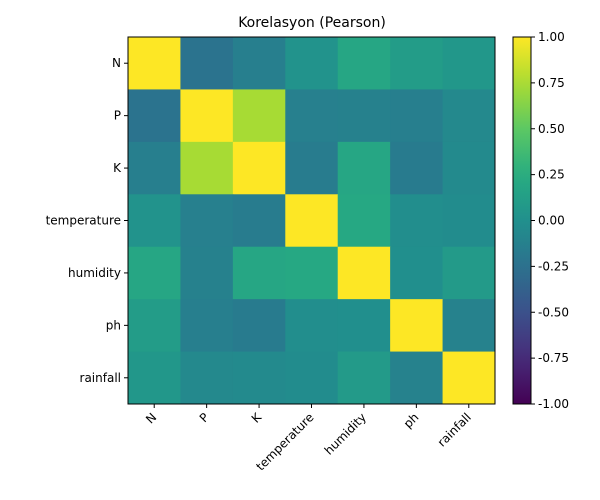  What do you see at coordinates (154, 273) in the screenshot?
I see `heatmap-cell-humidity-N` at bounding box center [154, 273].